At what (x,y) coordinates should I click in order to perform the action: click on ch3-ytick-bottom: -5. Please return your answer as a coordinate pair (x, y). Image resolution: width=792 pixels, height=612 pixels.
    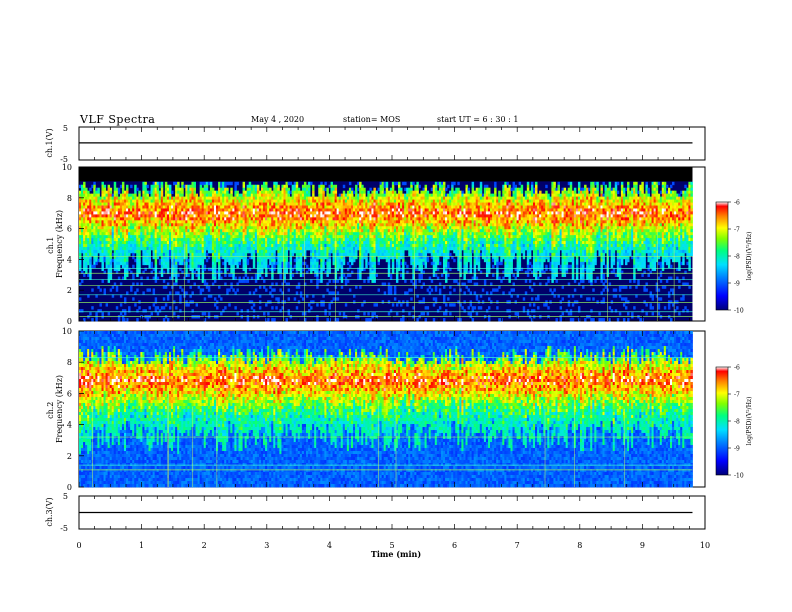
    Looking at the image, I should click on (64, 528).